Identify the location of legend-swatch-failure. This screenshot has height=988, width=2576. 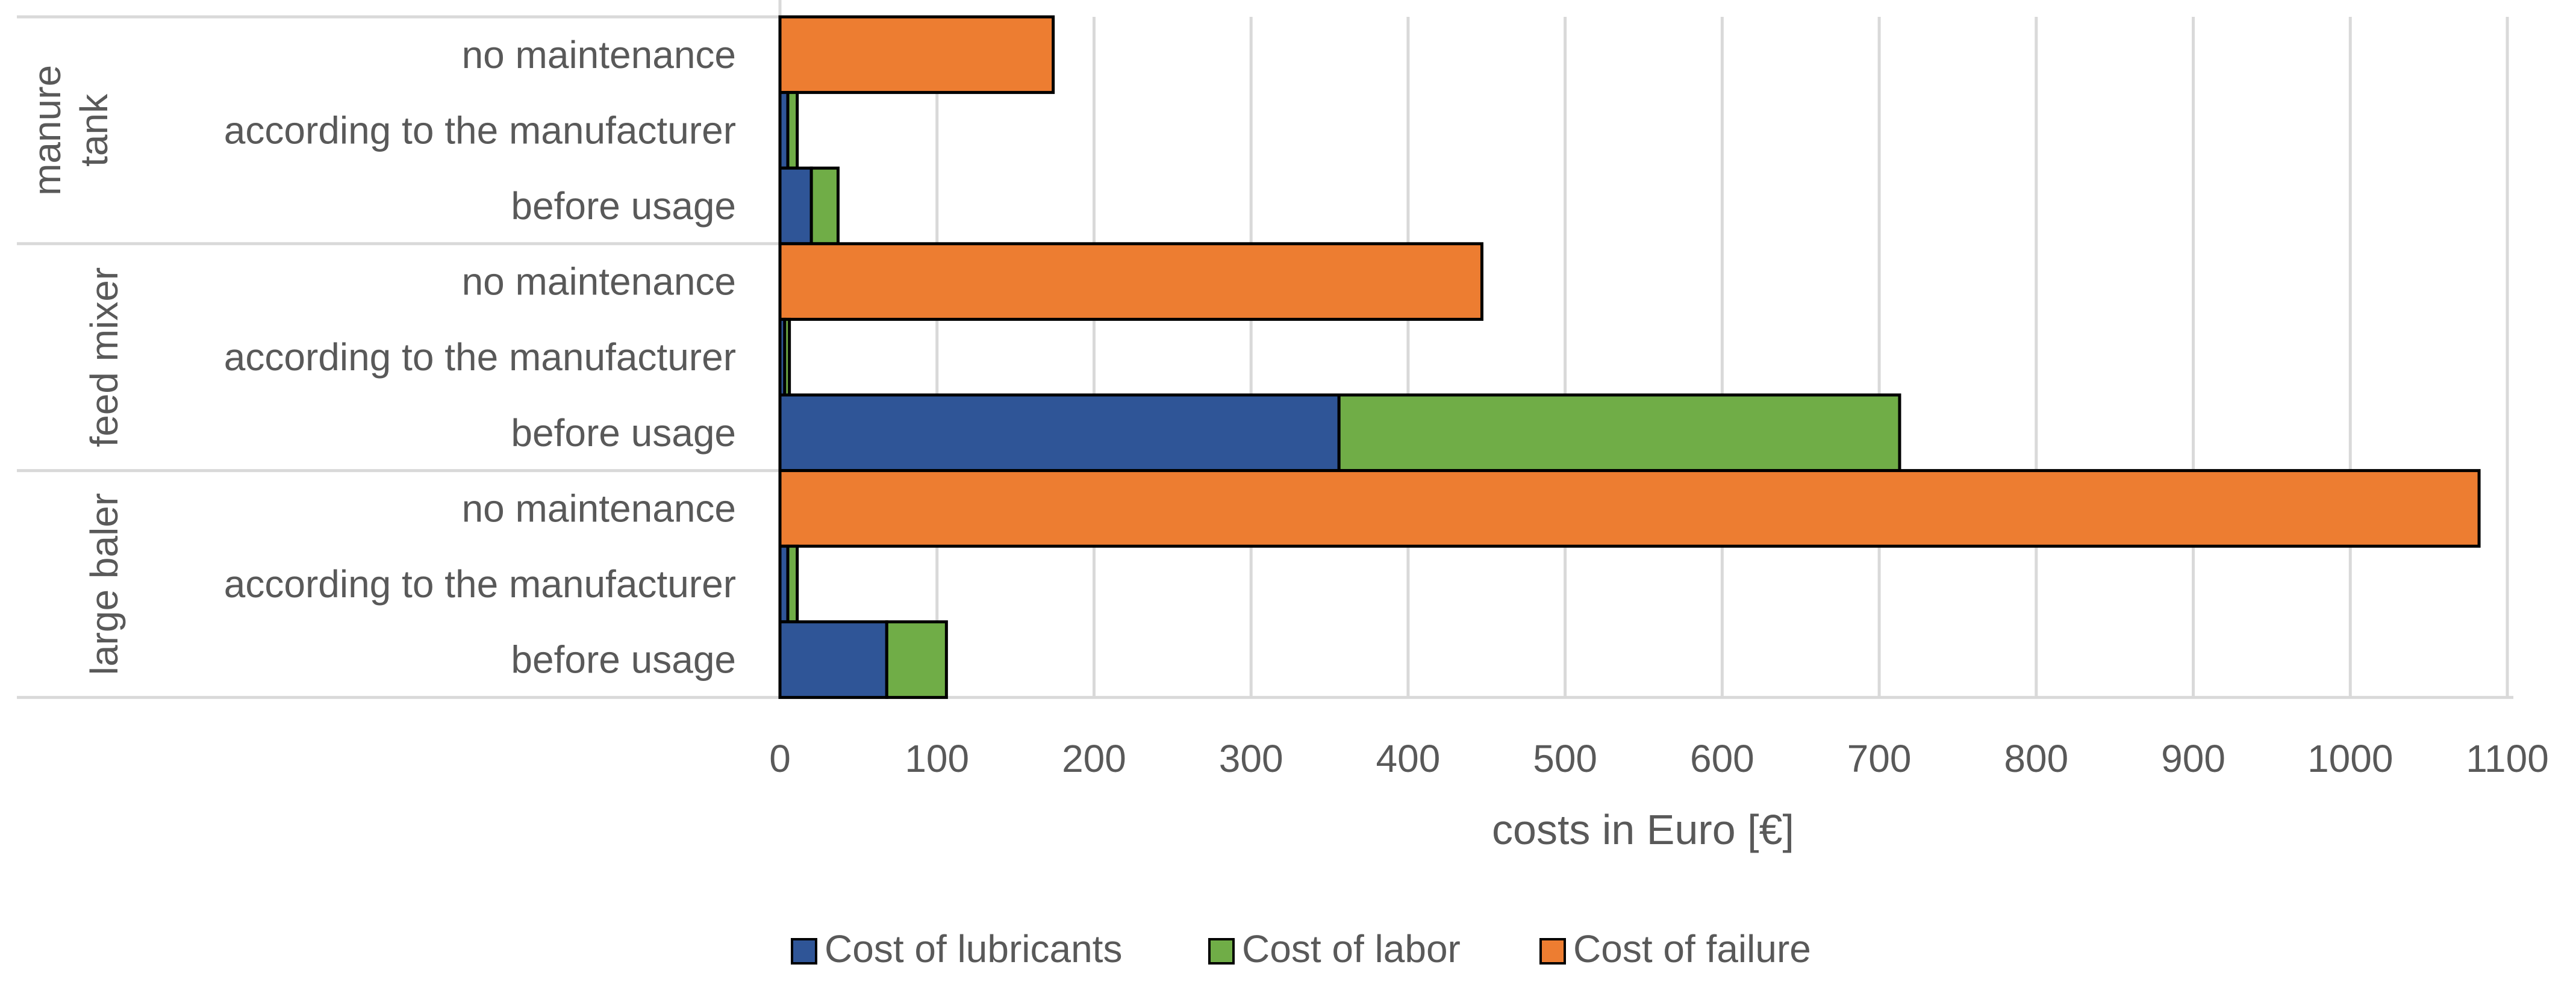
(1552, 952).